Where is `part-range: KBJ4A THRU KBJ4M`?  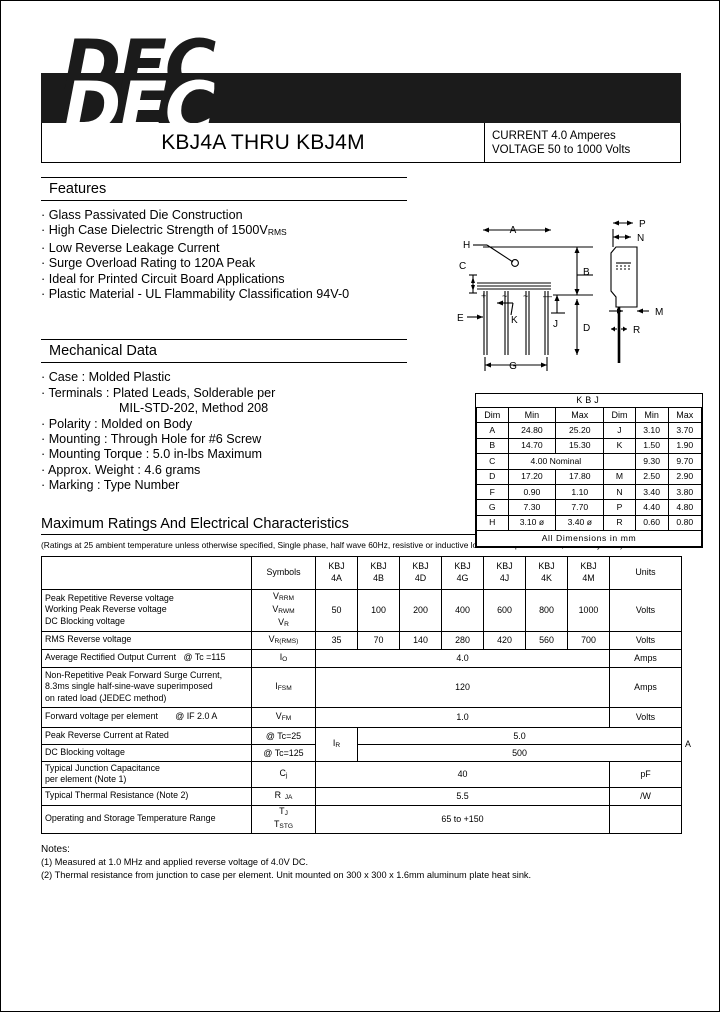 part-range: KBJ4A THRU KBJ4M is located at coordinates (263, 142).